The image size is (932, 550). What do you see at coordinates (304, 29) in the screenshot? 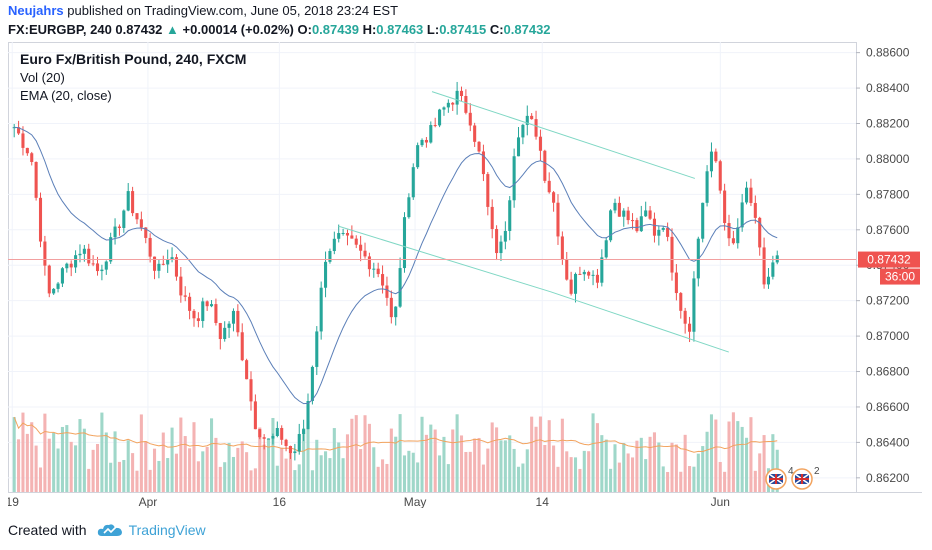
I see `open-label: O:` at bounding box center [304, 29].